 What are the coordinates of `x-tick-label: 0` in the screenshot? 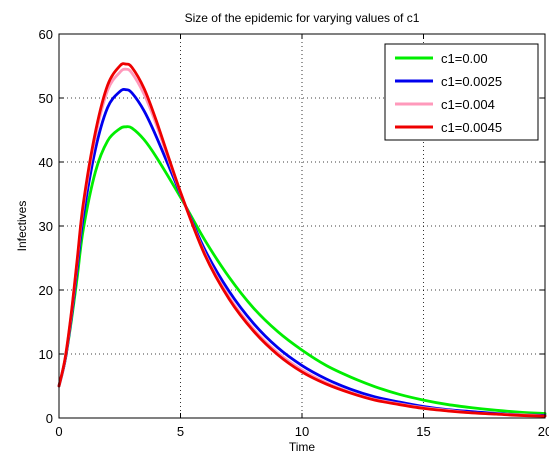 It's located at (58, 431).